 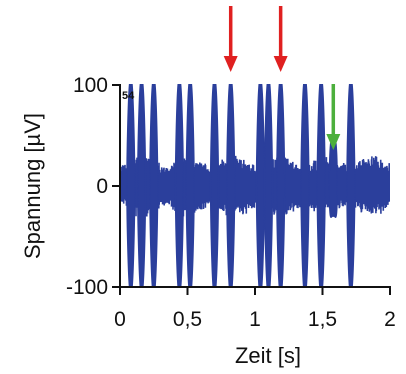 What do you see at coordinates (102, 186) in the screenshot?
I see `y-tick-label: 0` at bounding box center [102, 186].